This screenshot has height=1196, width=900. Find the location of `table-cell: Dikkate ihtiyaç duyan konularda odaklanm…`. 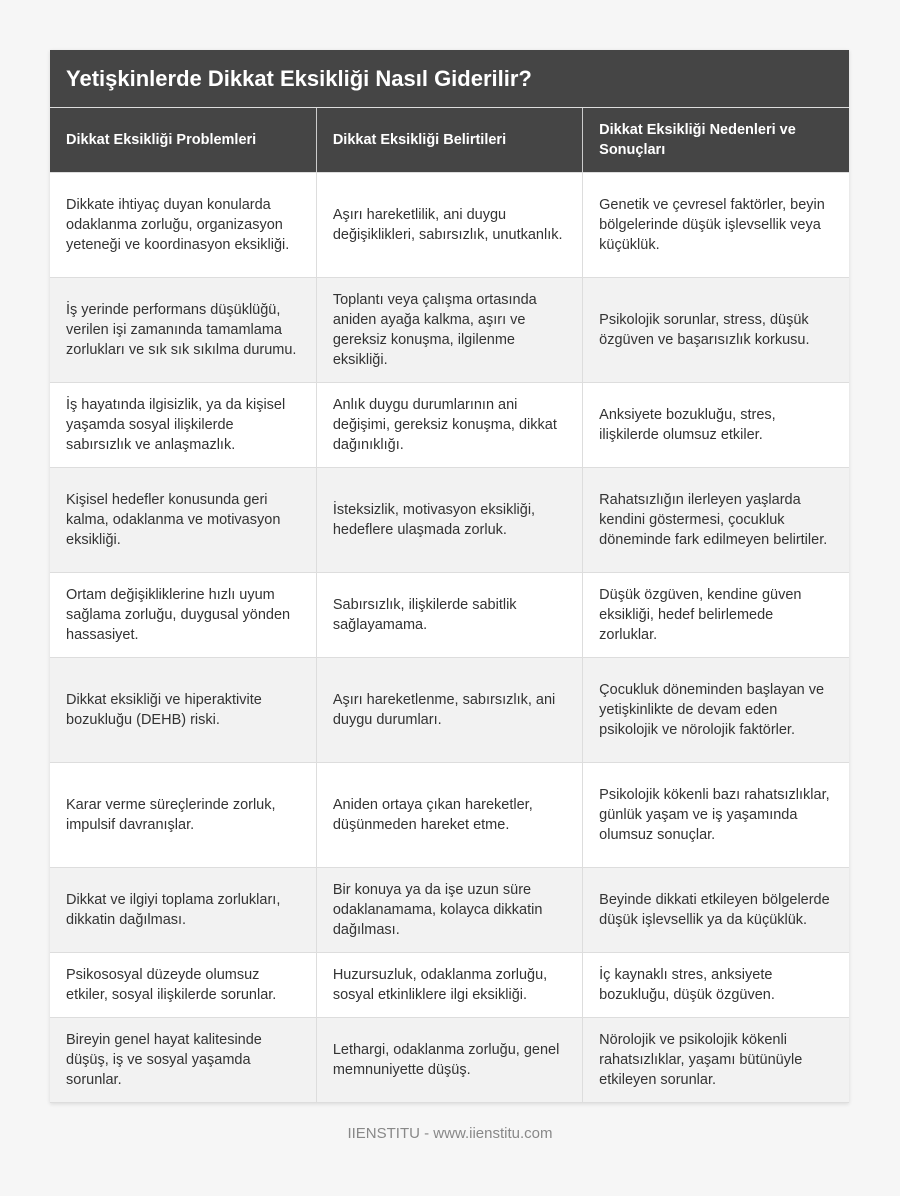

table-cell: Dikkate ihtiyaç duyan konularda odaklanm… is located at coordinates (183, 225).